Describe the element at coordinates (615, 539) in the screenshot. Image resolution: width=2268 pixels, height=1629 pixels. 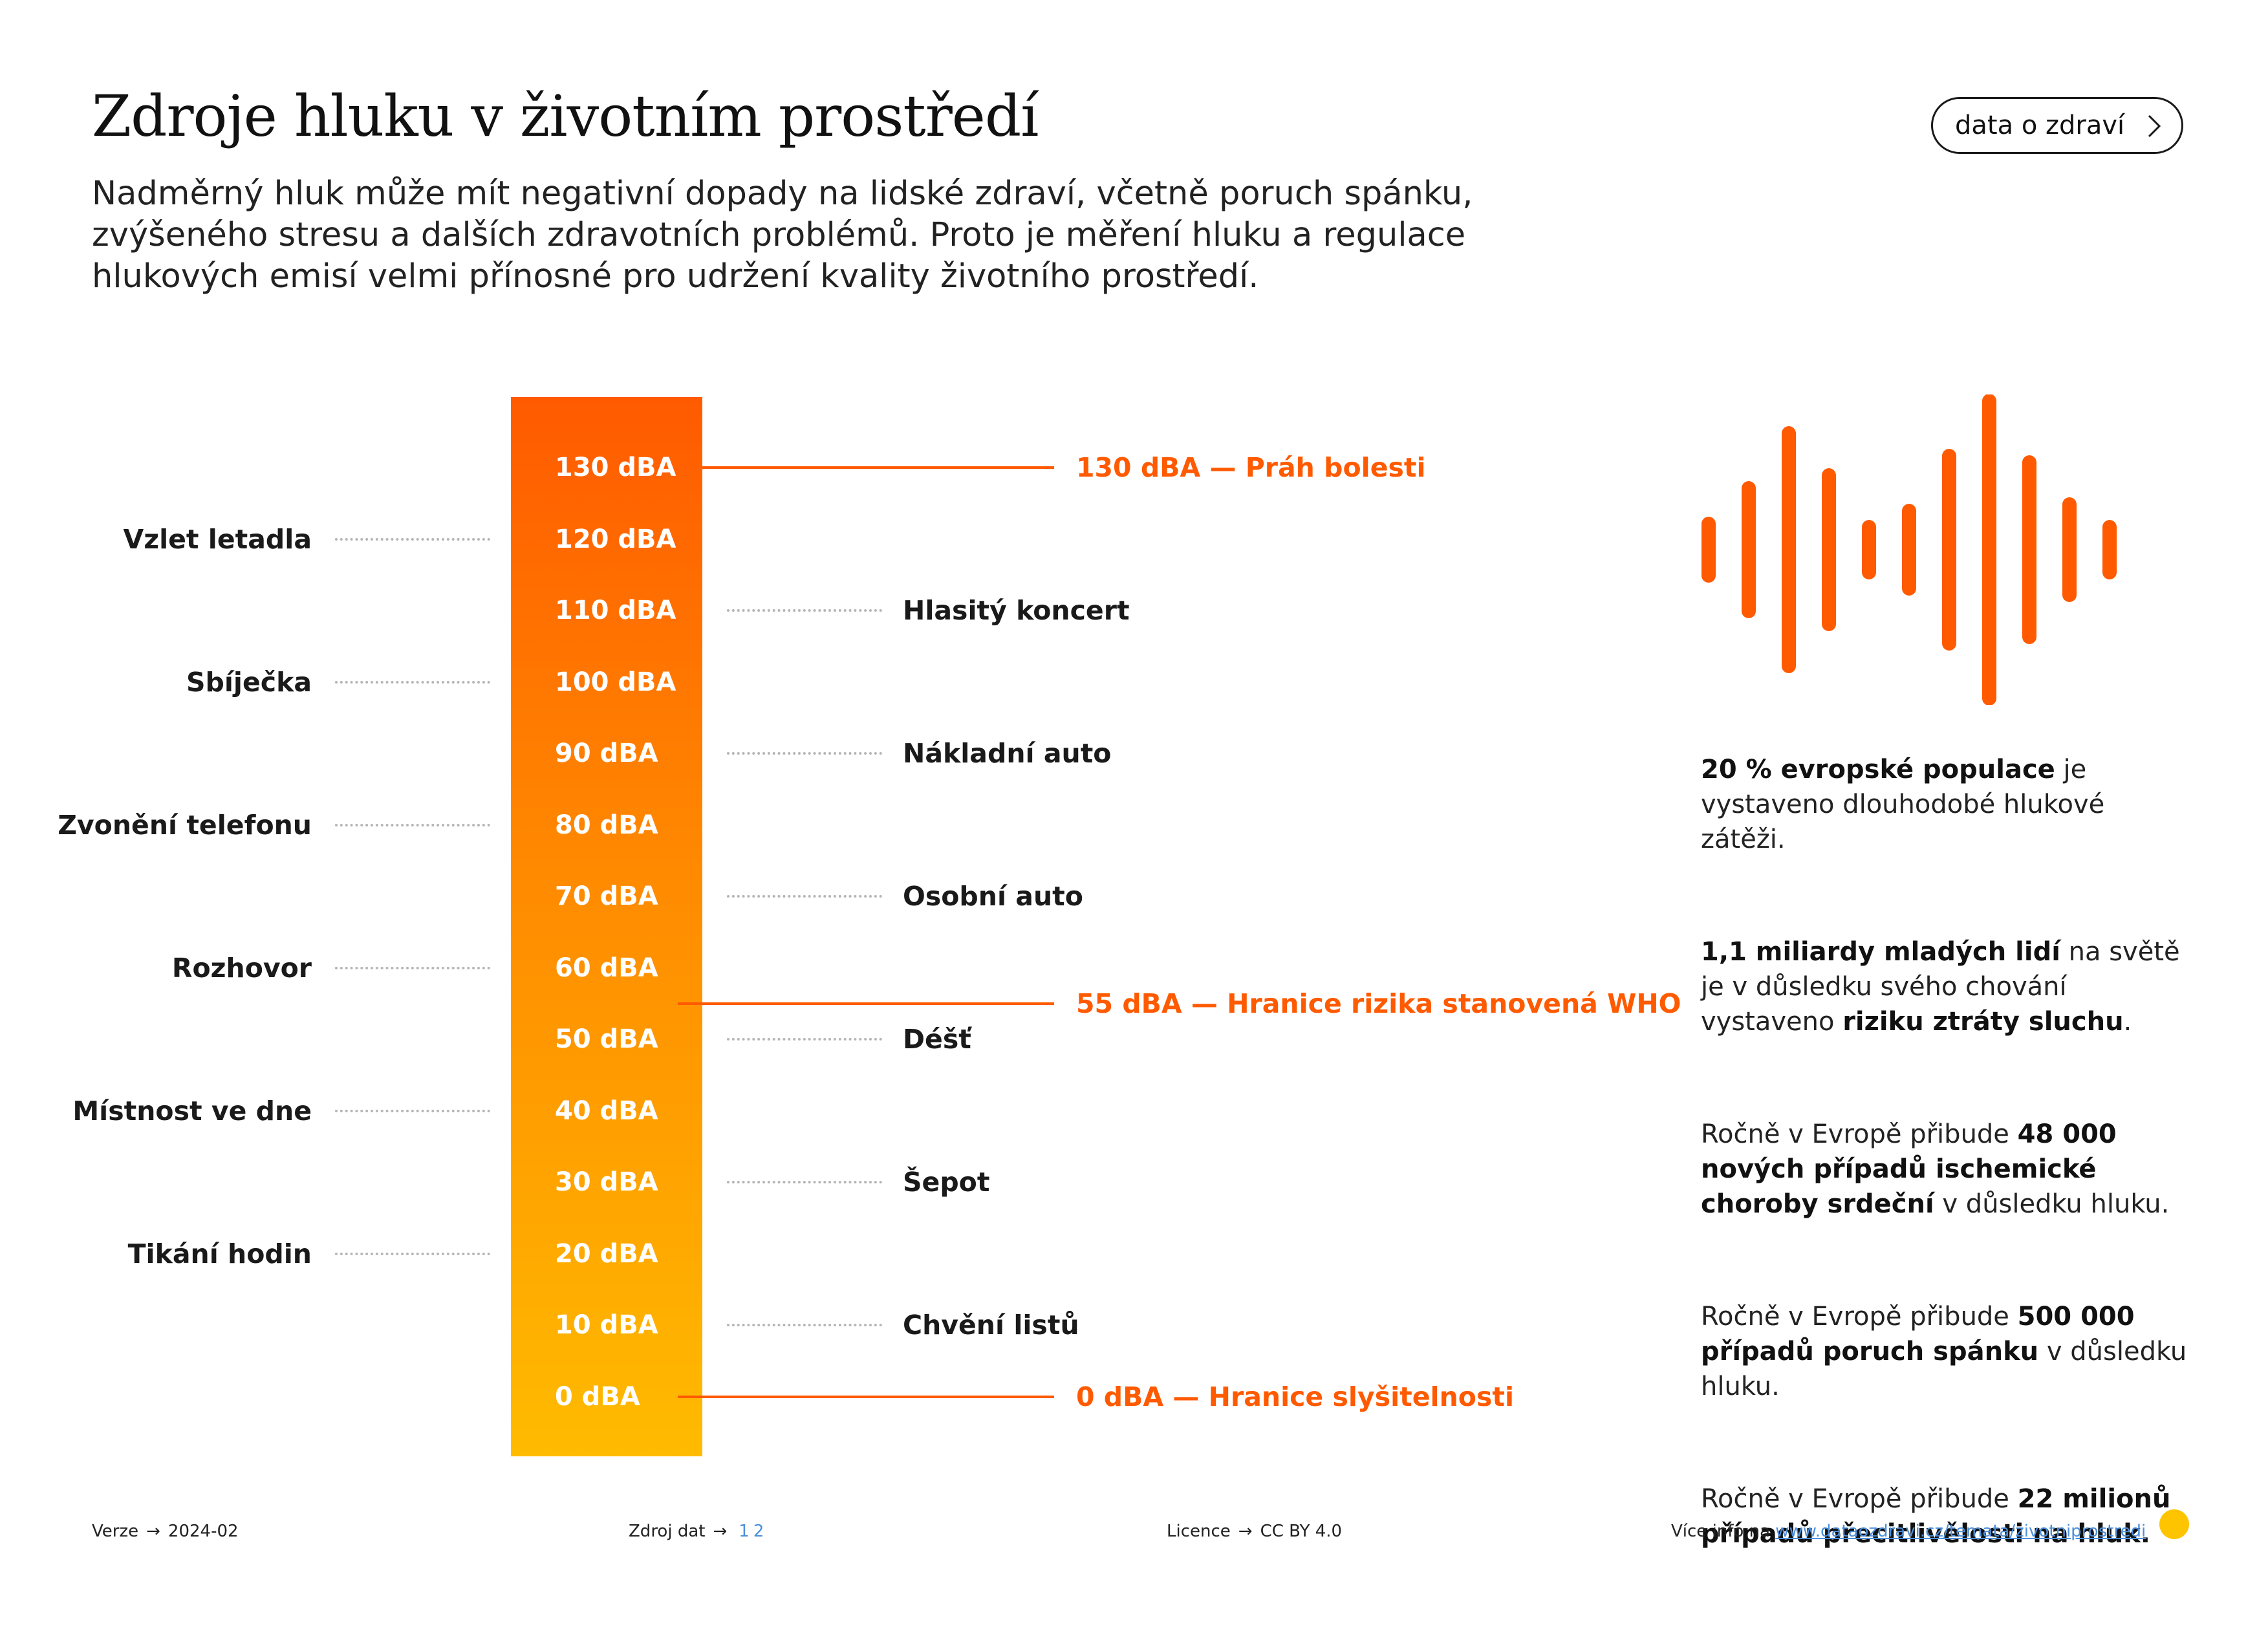
I see `scale-level-label: 120 dBA` at that location.